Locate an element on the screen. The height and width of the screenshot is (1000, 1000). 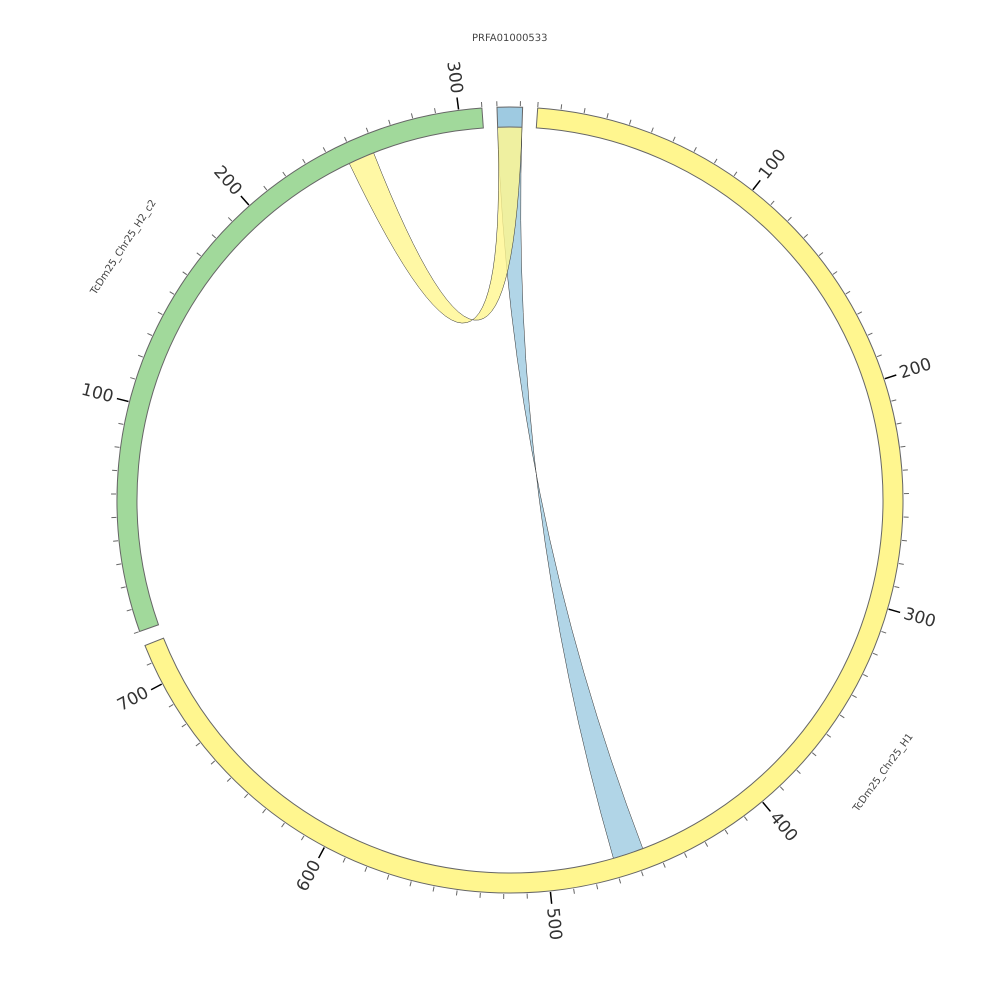
segment-label: TcDm25_Chr25_H2_c2 is located at coordinates (123, 248).